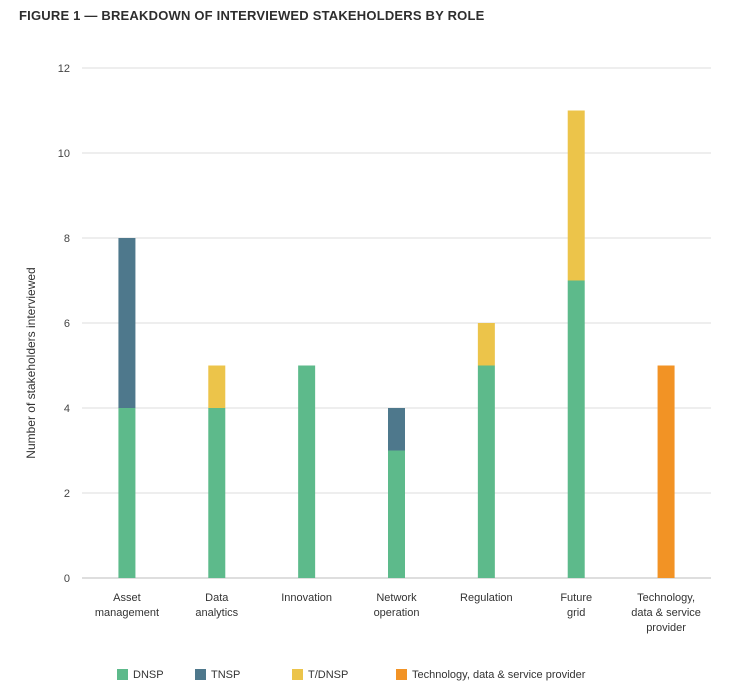 This screenshot has width=739, height=699. I want to click on x-tick-label-4: Regulation, so click(486, 598).